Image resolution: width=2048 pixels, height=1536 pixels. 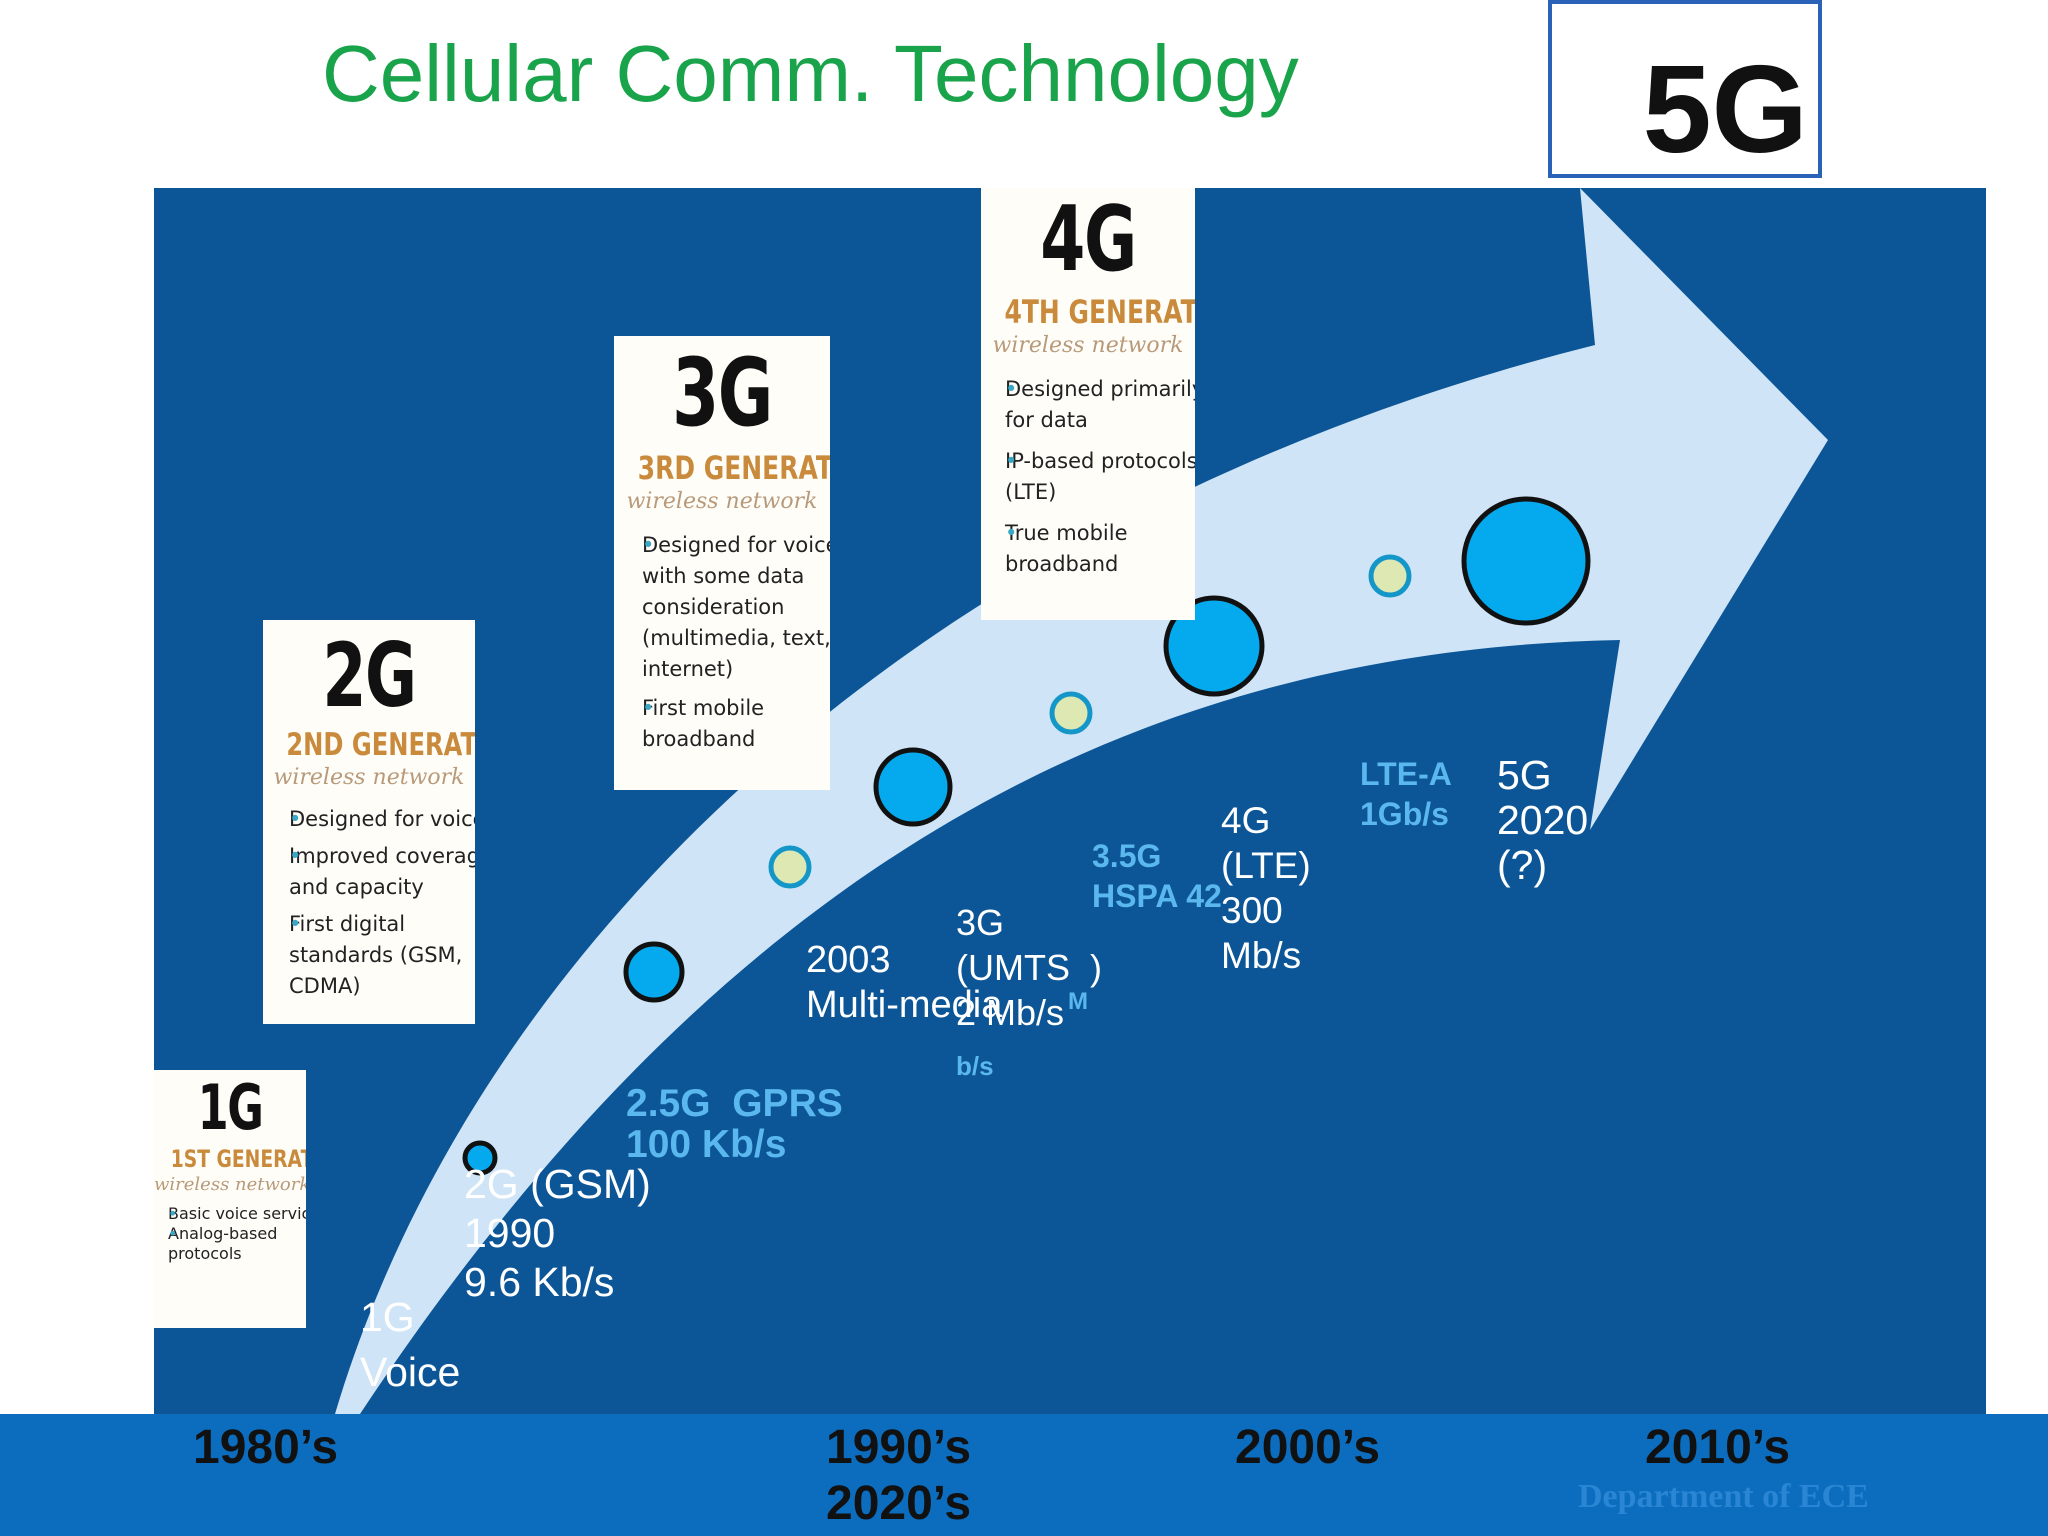 I want to click on card-2g-generation: 2ND GENERATION, so click(x=380, y=745).